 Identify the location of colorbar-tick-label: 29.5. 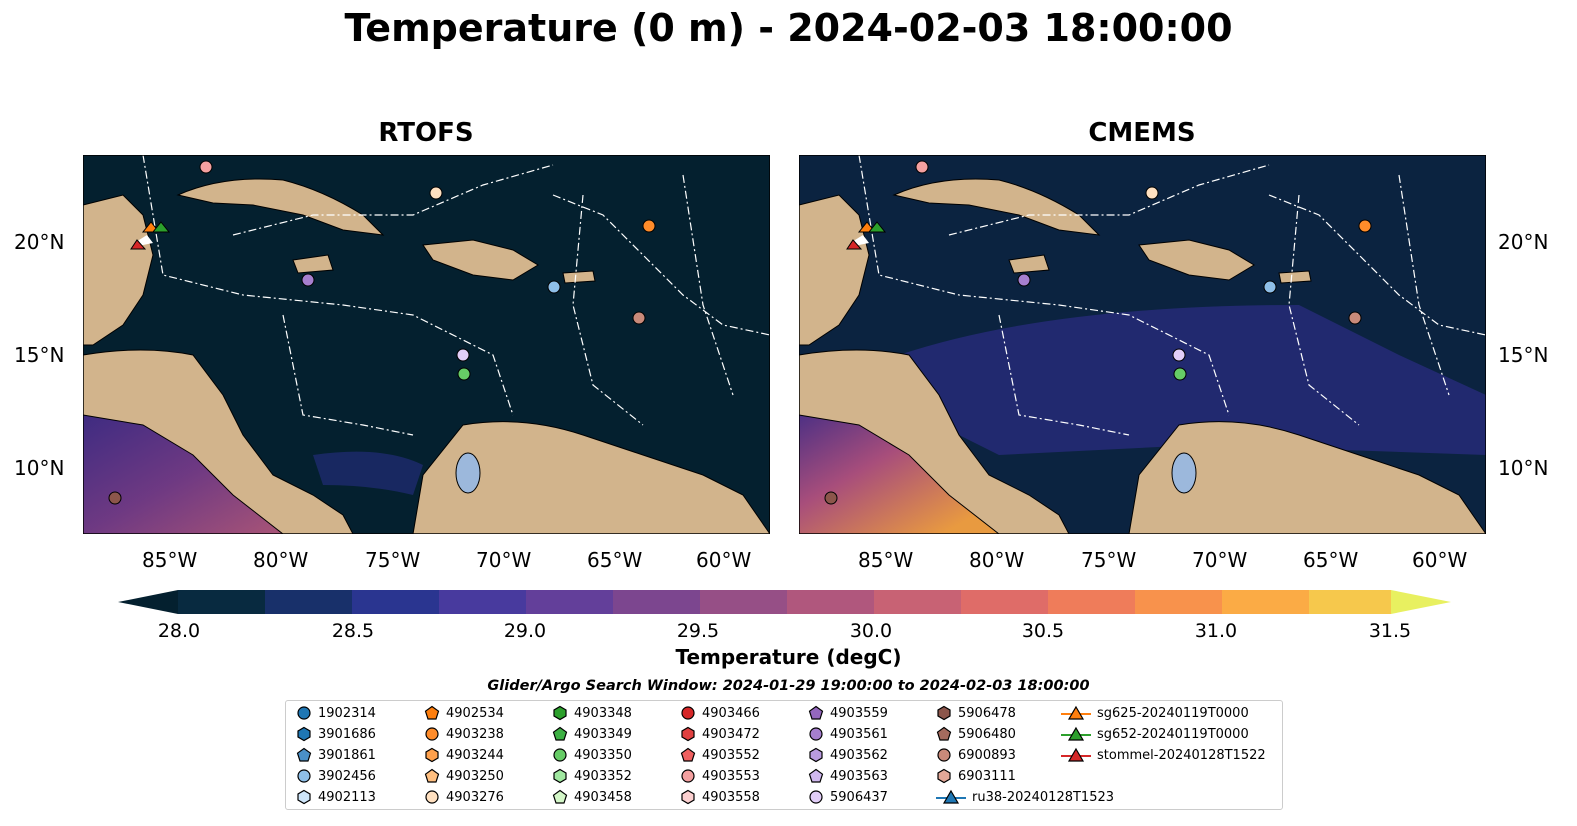
(698, 631).